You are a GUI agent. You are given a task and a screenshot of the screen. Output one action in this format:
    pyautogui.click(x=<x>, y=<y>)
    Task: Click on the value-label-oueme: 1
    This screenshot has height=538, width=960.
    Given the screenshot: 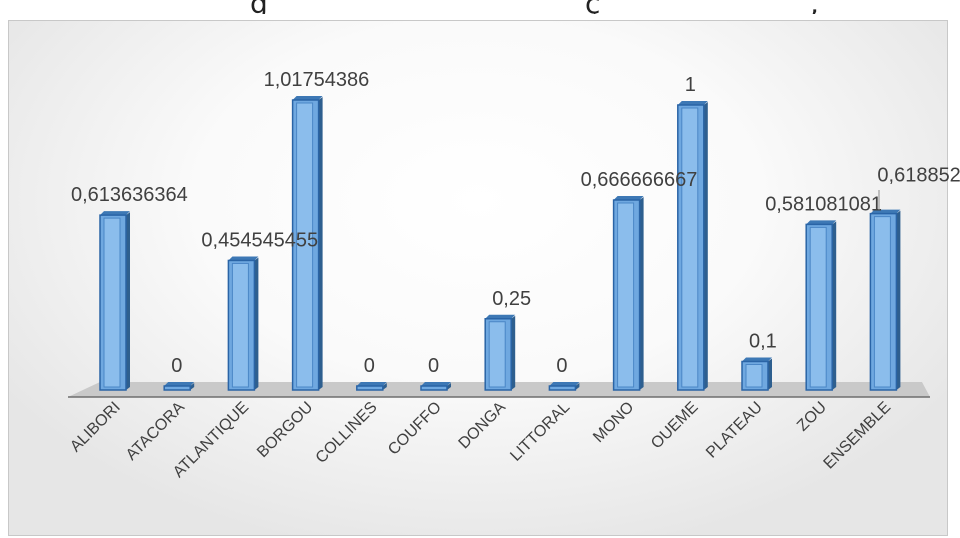 What is the action you would take?
    pyautogui.click(x=690, y=85)
    